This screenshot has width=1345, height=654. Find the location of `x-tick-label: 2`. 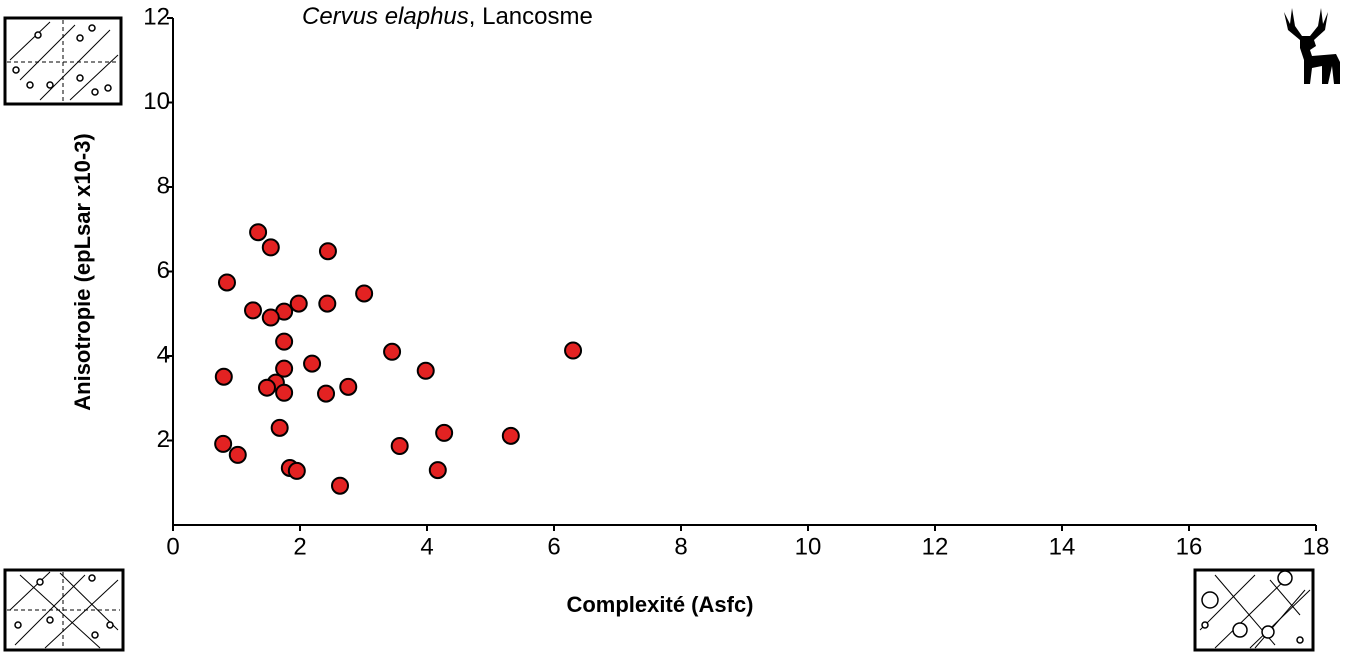

x-tick-label: 2 is located at coordinates (299, 546).